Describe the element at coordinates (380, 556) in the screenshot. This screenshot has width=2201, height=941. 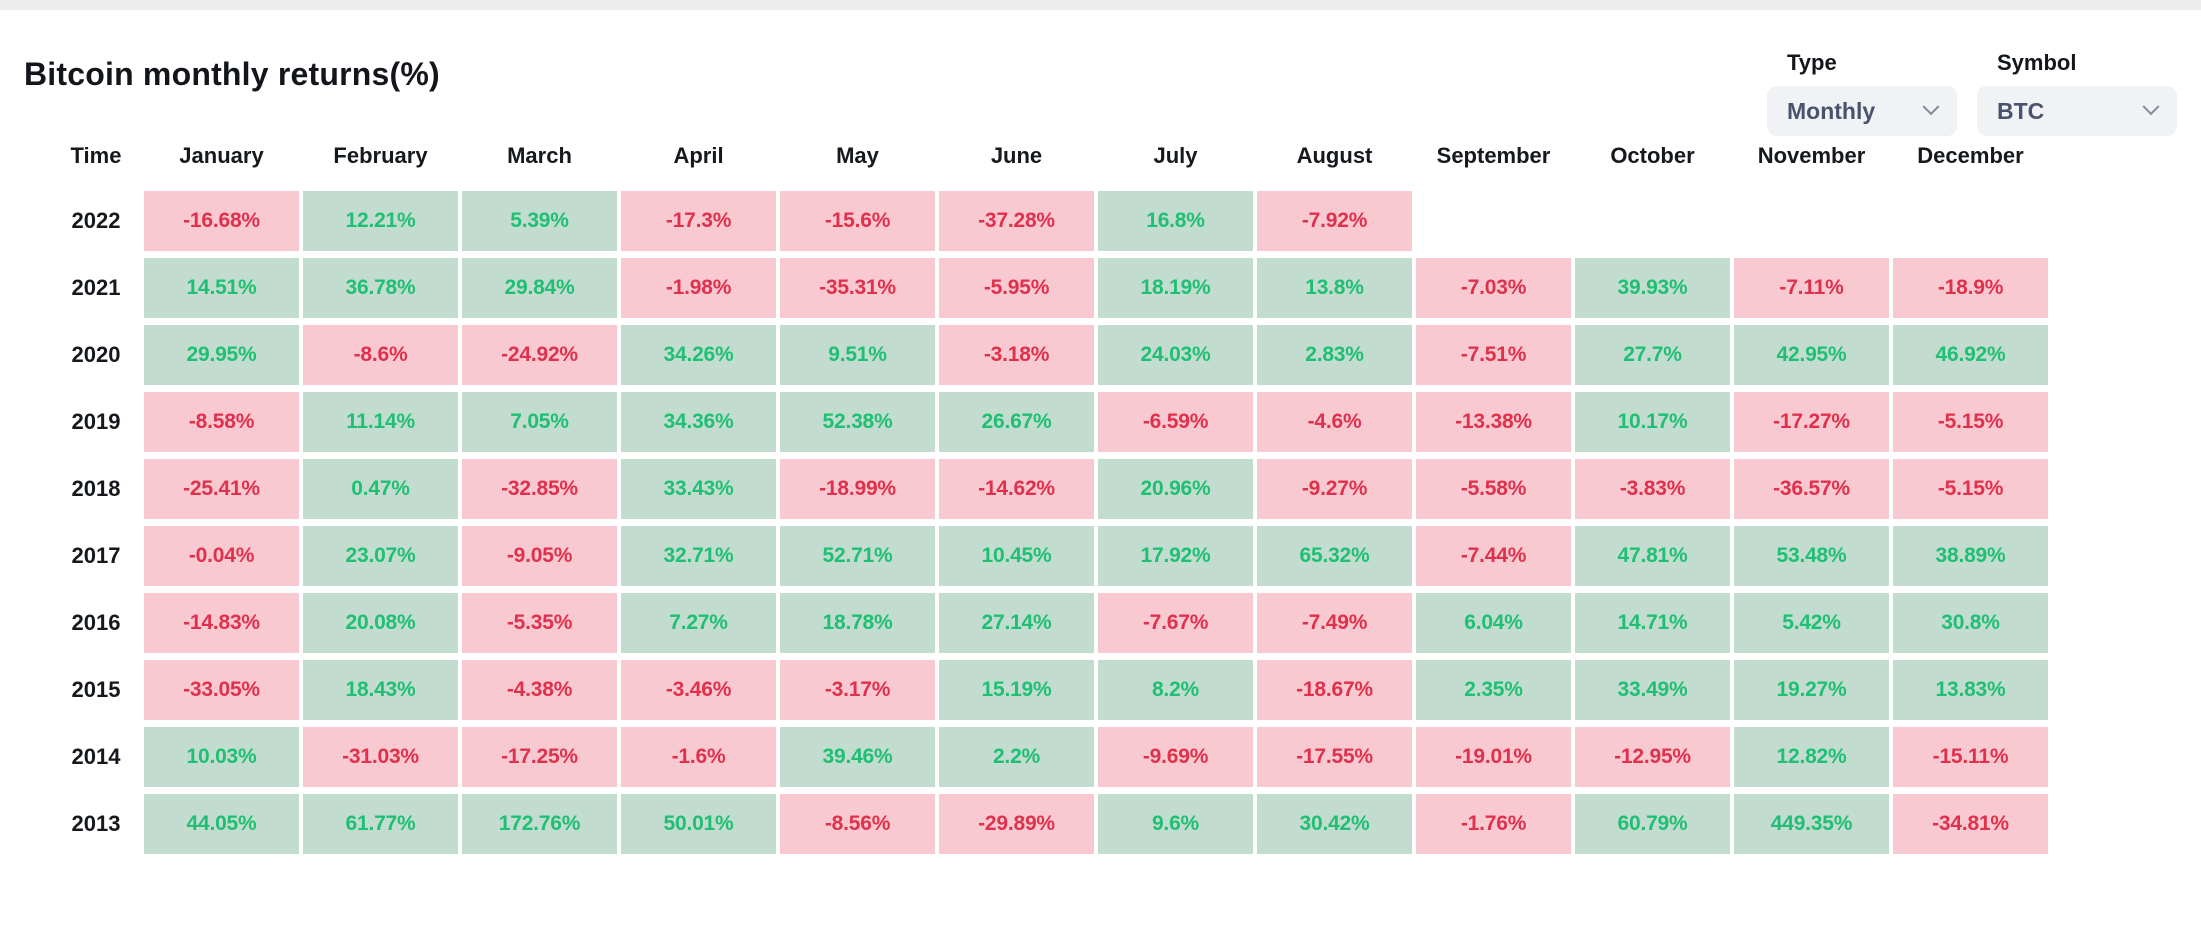
I see `value-cell-2017-february: 23.07%` at that location.